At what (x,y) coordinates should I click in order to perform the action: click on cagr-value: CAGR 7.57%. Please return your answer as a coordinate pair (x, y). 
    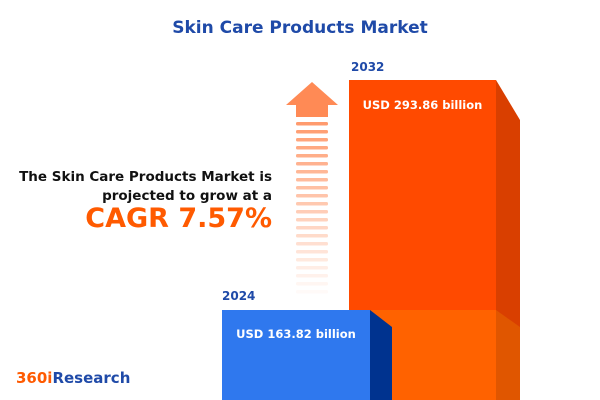
    Looking at the image, I should click on (178, 218).